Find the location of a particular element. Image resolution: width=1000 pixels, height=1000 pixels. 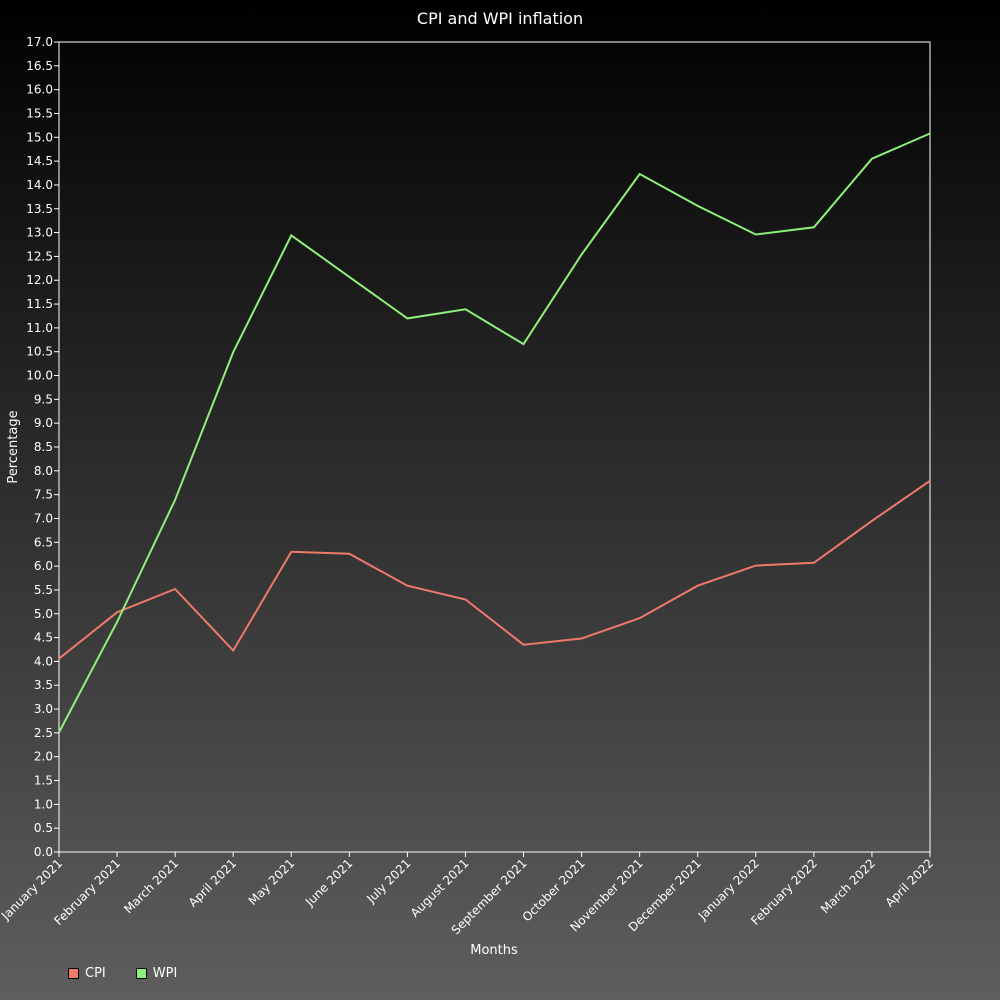

y-tick-label: 12.0 is located at coordinates (39, 280).